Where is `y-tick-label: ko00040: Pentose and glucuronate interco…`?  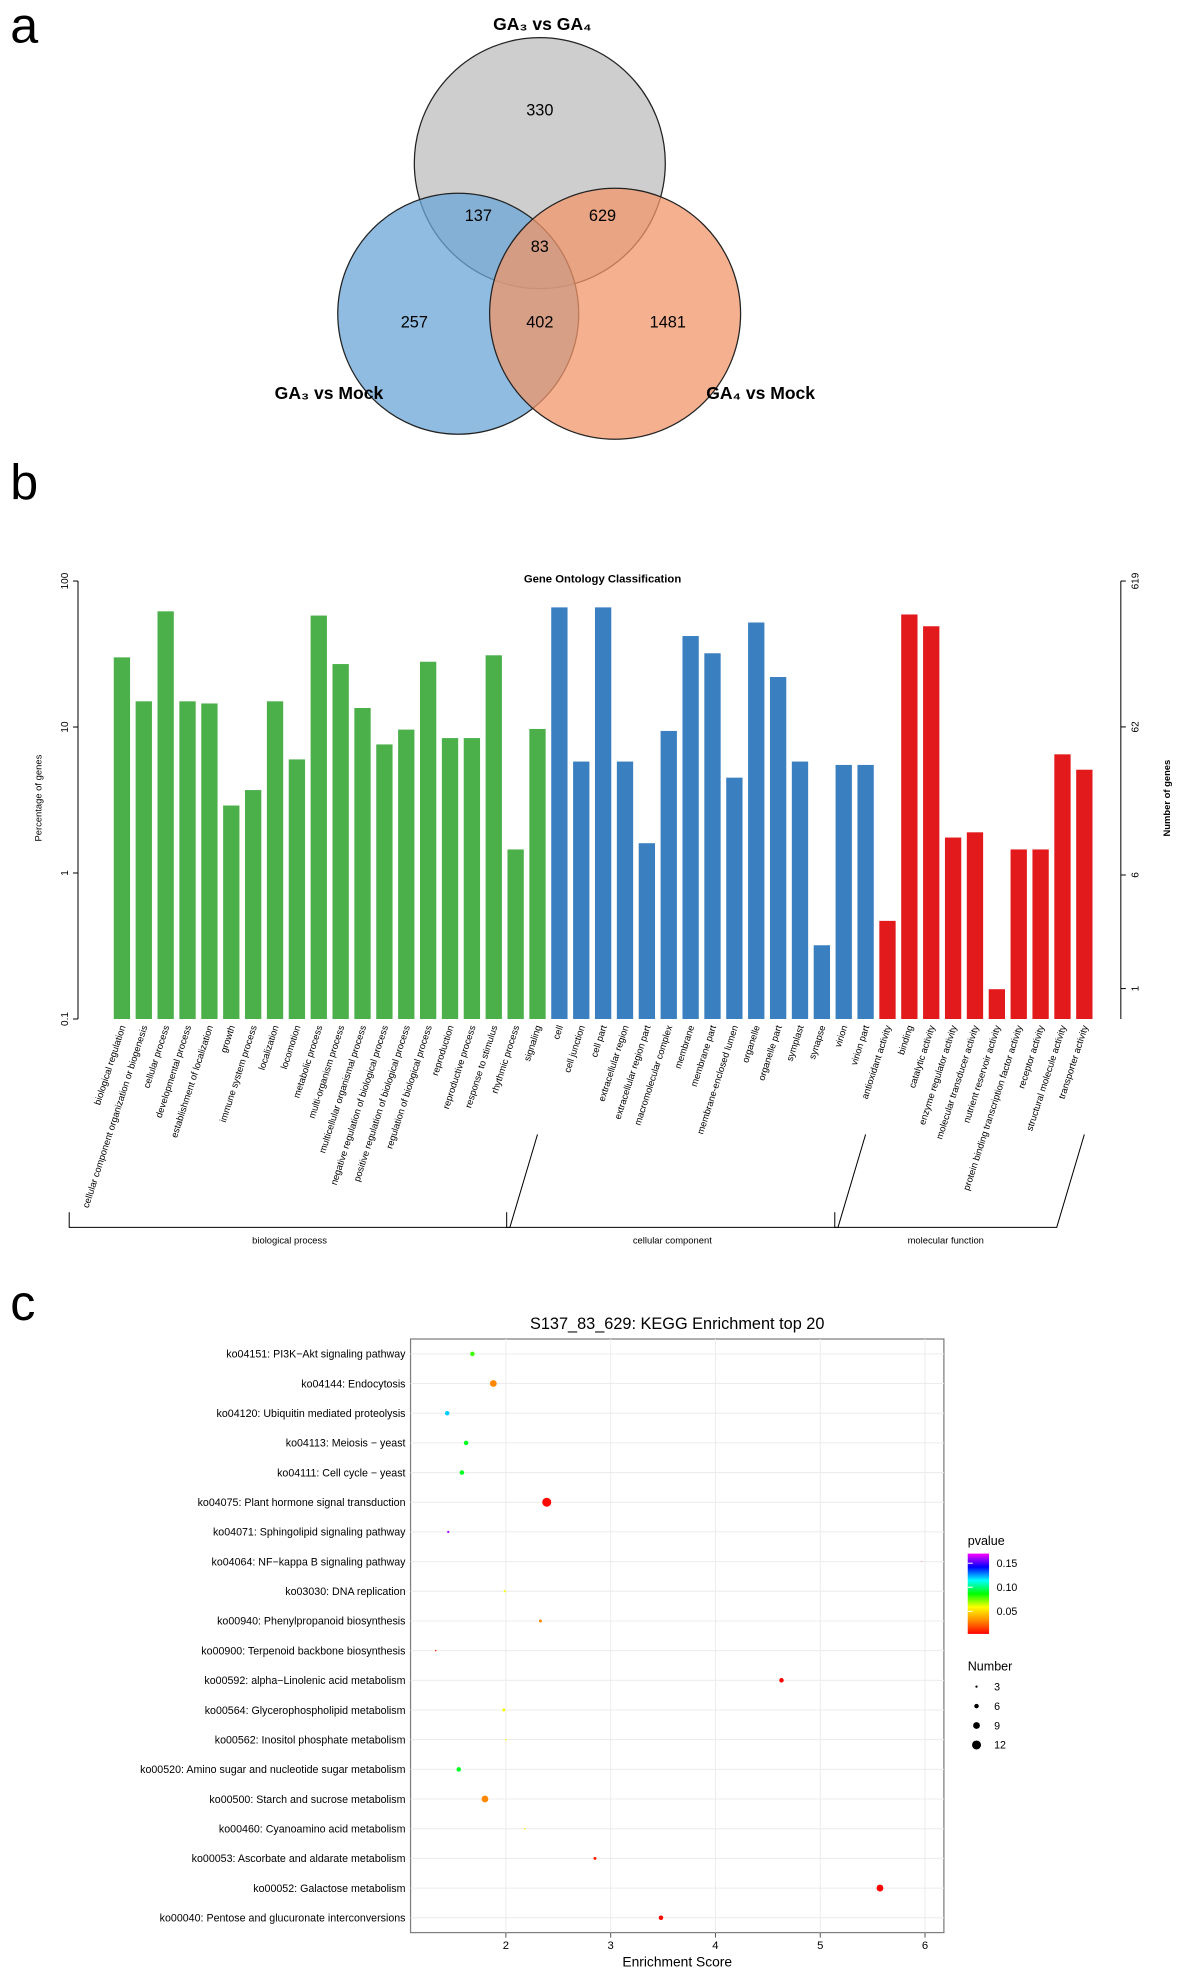
y-tick-label: ko00040: Pentose and glucuronate interco… is located at coordinates (283, 1919).